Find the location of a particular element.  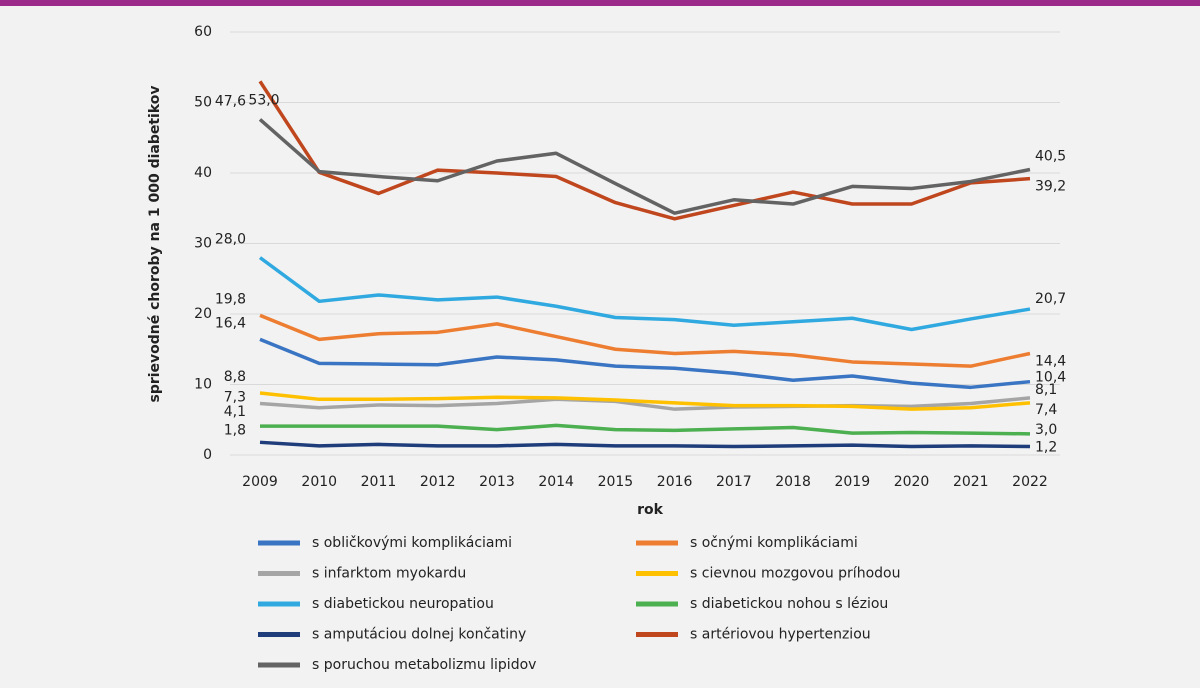

y-tick-label: 10 is located at coordinates (203, 385).